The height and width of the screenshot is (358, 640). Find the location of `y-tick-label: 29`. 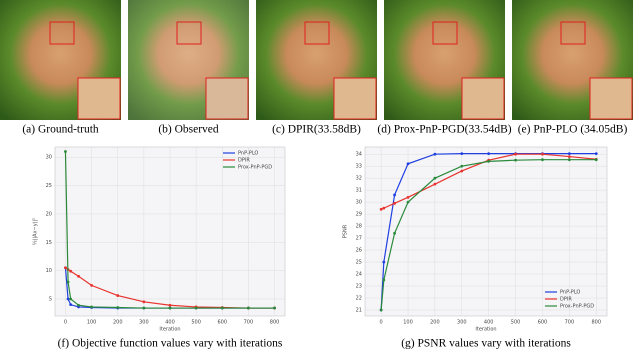

y-tick-label: 29 is located at coordinates (359, 215).